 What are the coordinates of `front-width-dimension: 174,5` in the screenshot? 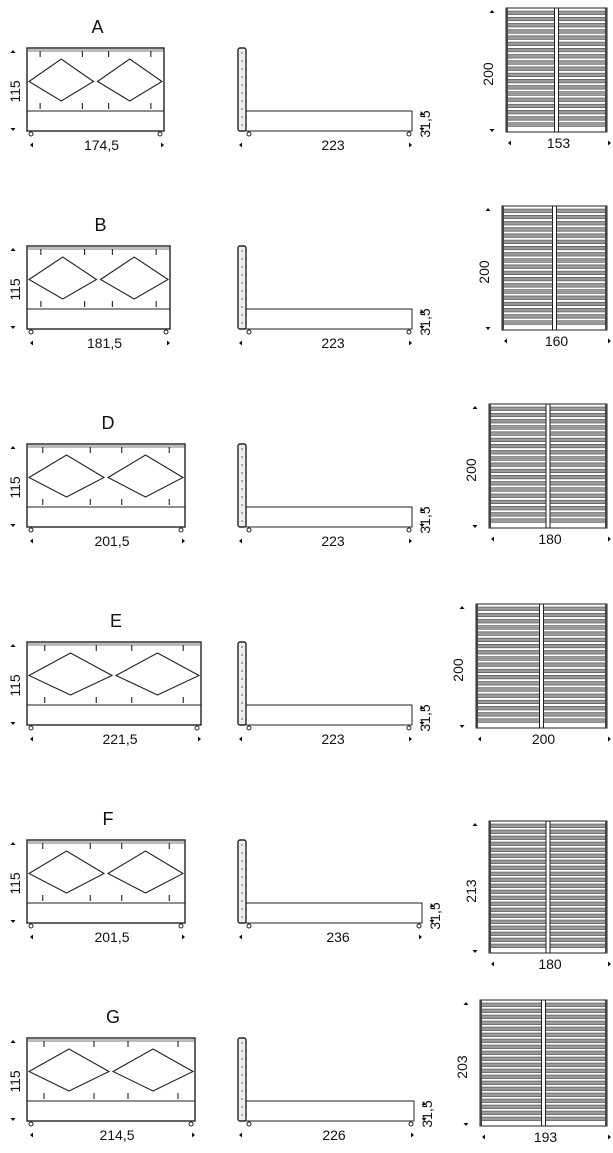 It's located at (101, 145).